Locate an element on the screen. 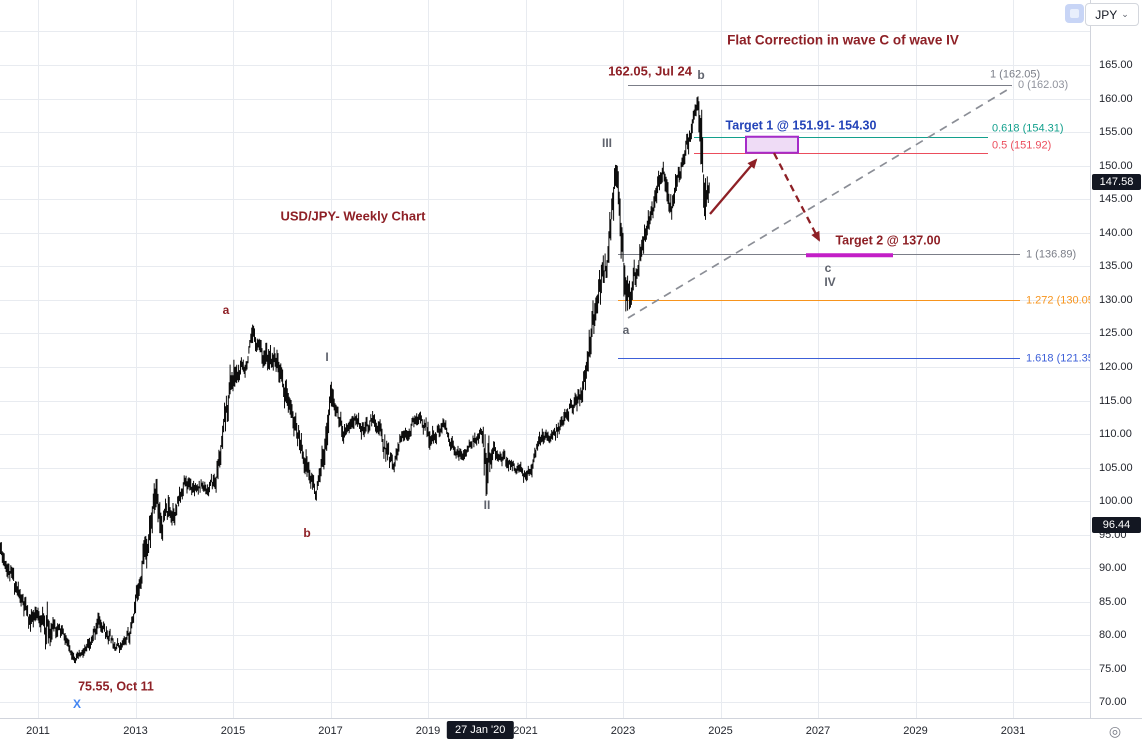 The image size is (1142, 744). time-tick-label: 2025 is located at coordinates (720, 731).